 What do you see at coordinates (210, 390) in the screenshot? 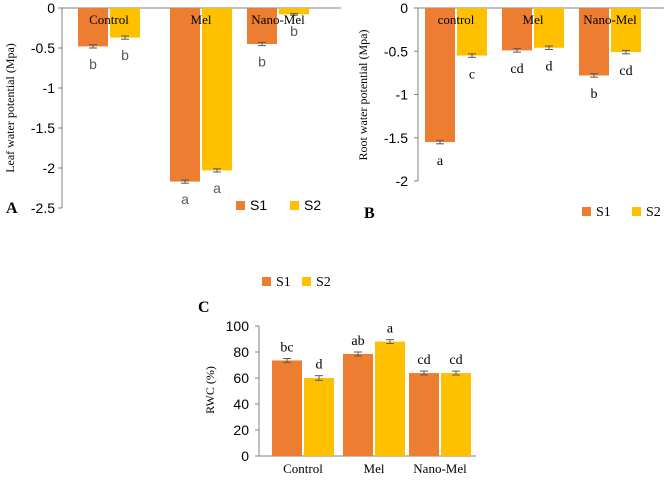
I see `y-axis-title: RWC (%)` at bounding box center [210, 390].